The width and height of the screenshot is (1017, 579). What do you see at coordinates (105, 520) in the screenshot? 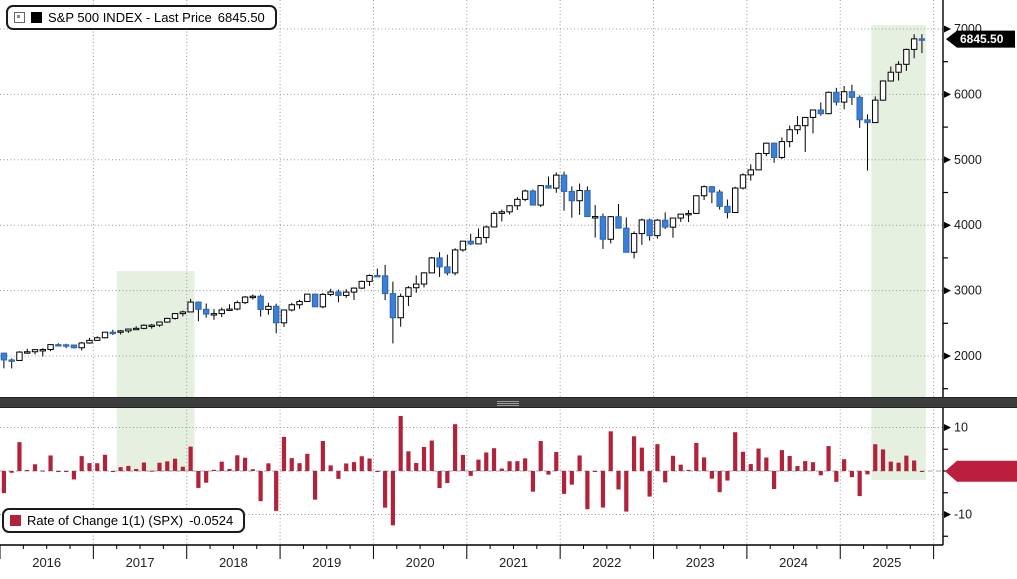
I see `roc-legend-label: Rate of Change 1(1) (SPX)` at bounding box center [105, 520].